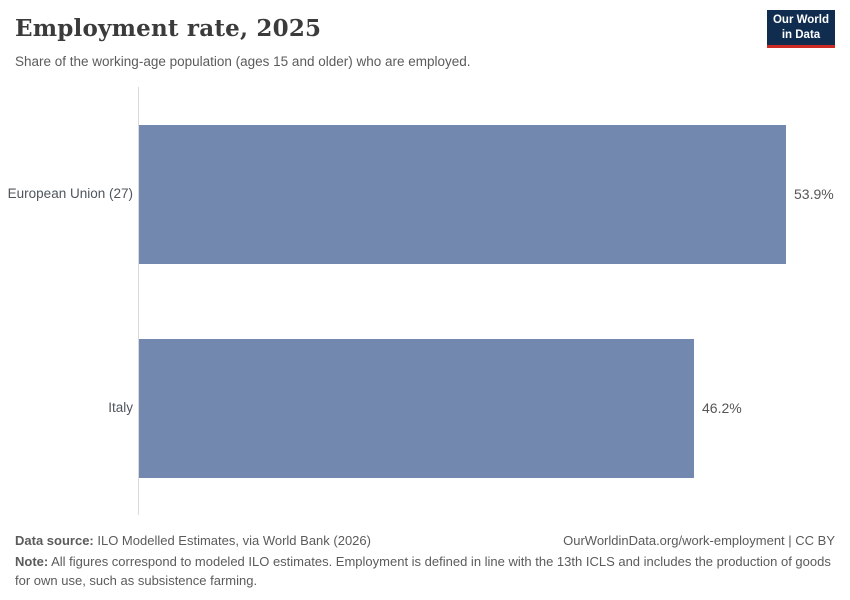  Describe the element at coordinates (168, 28) in the screenshot. I see `page-title: Employment rate, 2025` at that location.